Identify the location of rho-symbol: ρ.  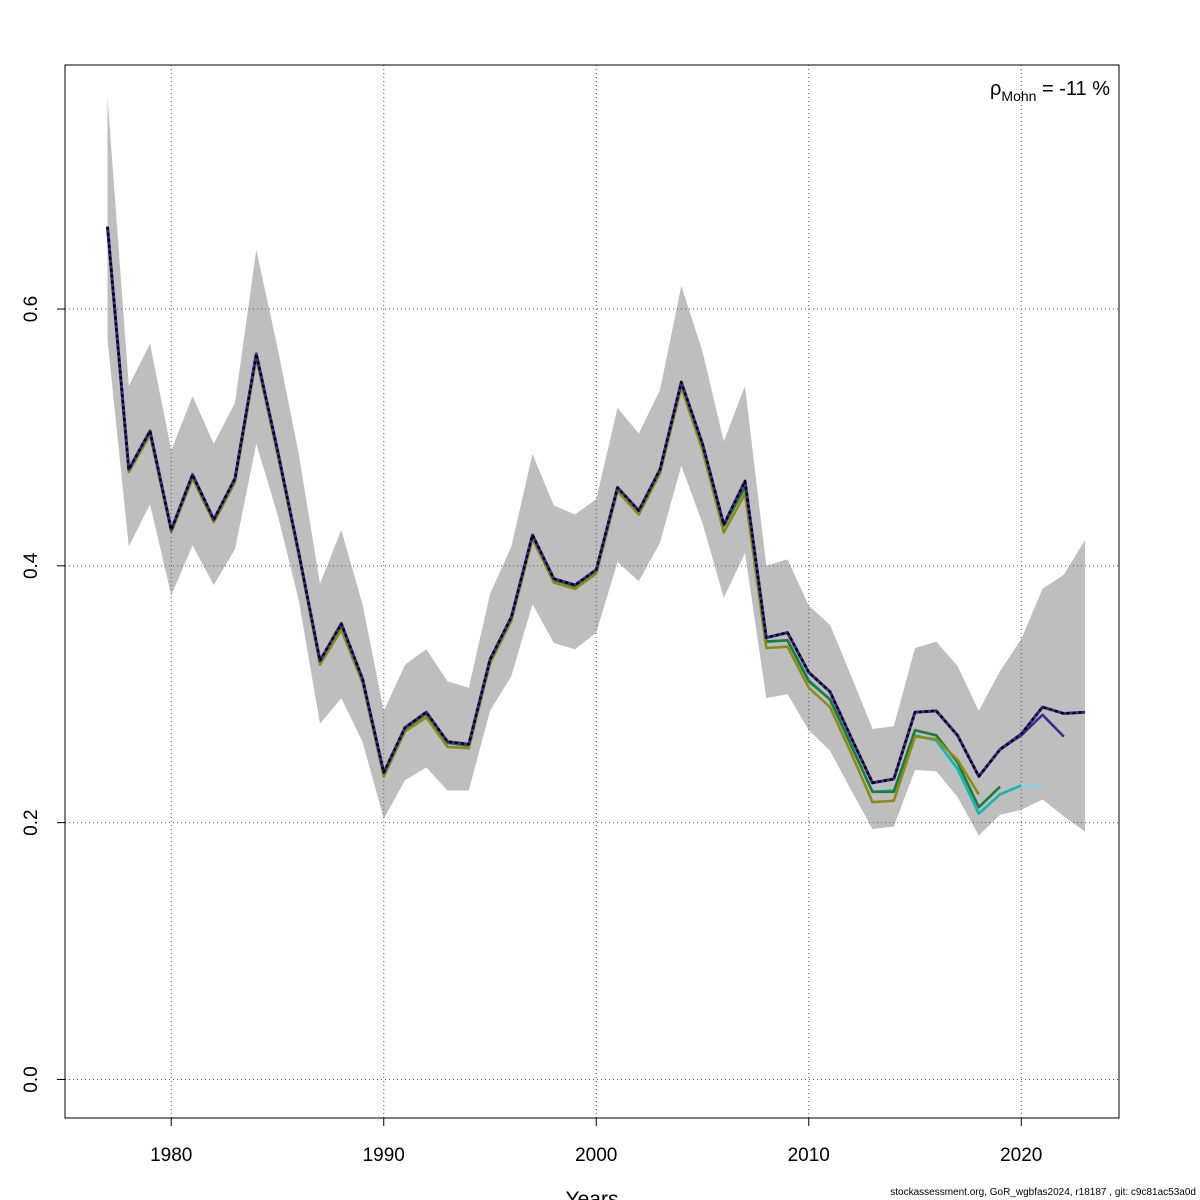
(995, 89).